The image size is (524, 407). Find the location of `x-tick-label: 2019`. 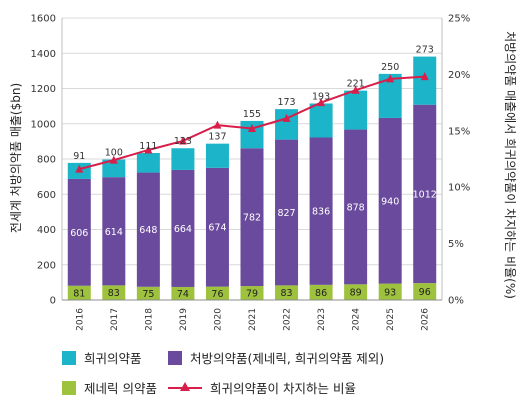

x-tick-label: 2019 is located at coordinates (184, 319).